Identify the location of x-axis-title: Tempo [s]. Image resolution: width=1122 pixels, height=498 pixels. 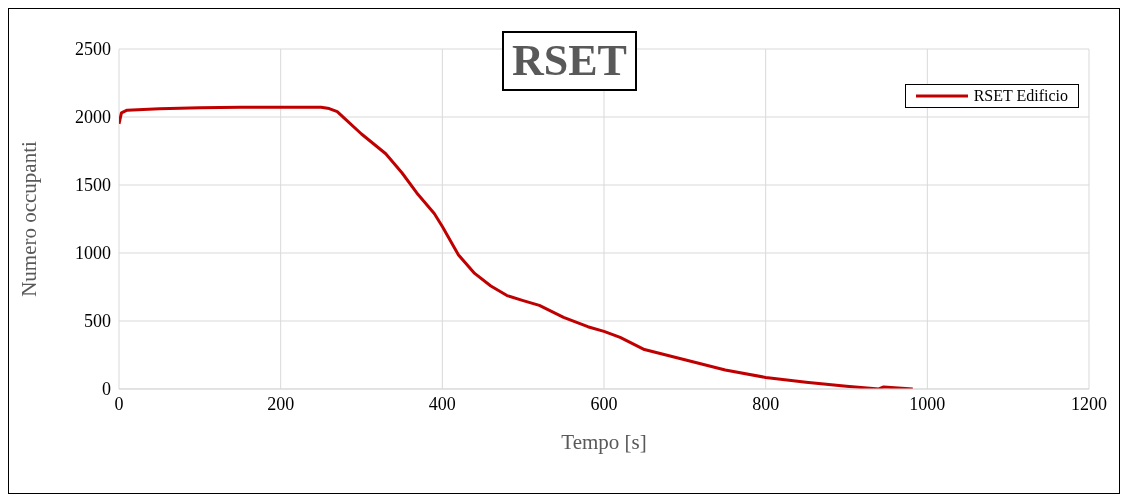
(604, 442).